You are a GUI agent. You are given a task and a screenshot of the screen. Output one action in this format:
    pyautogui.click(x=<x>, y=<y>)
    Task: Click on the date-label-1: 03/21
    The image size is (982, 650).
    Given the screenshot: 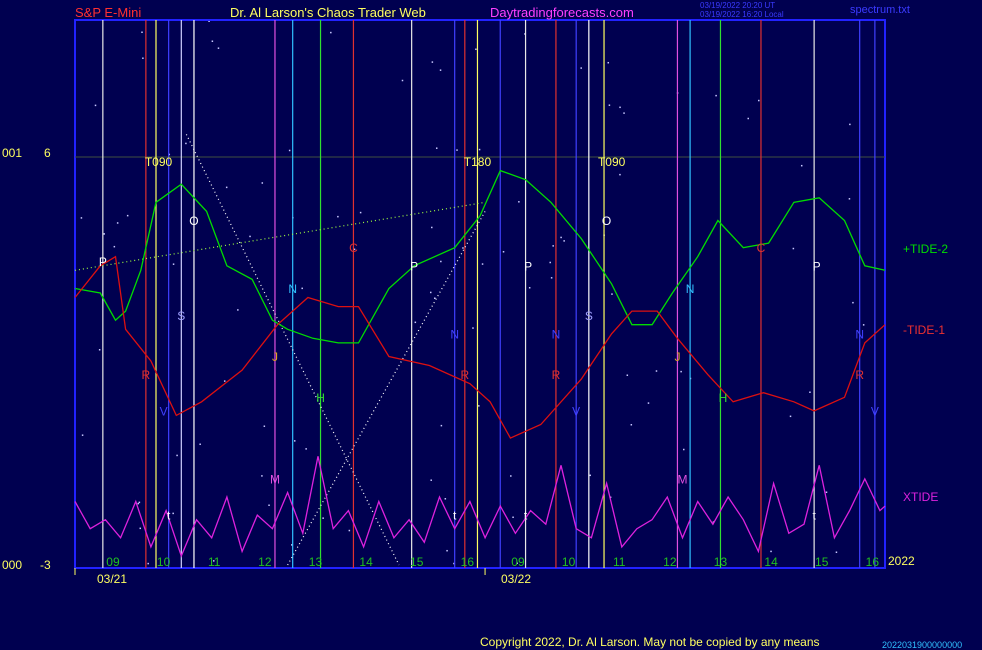 What is the action you would take?
    pyautogui.click(x=112, y=579)
    